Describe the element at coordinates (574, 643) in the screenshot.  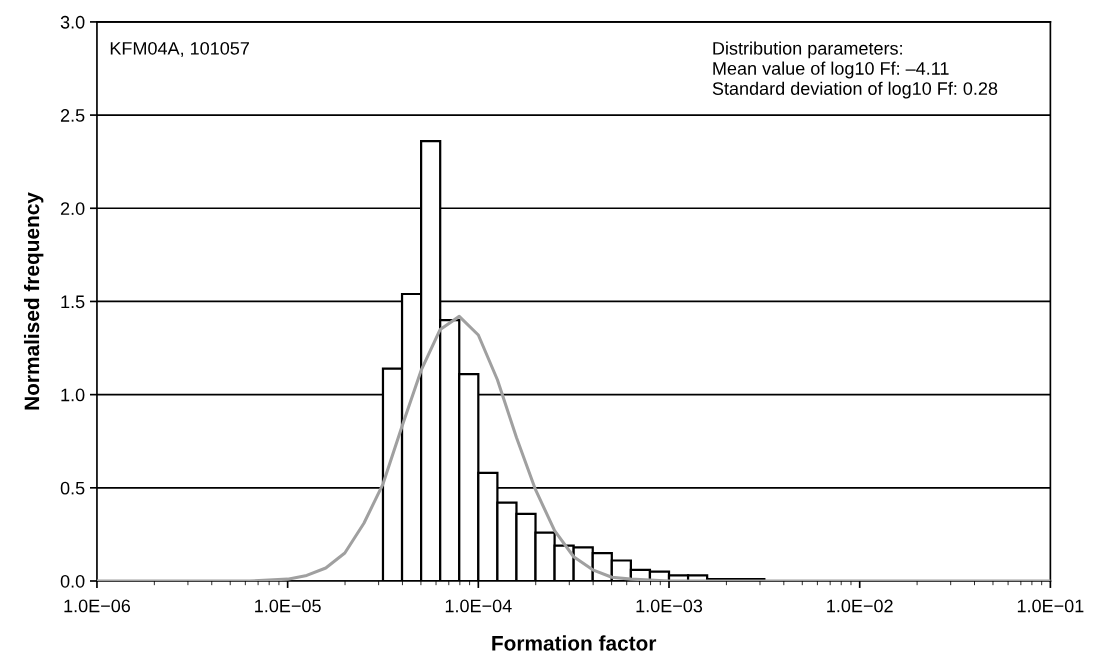
I see `x-axis-title: Formation factor` at that location.